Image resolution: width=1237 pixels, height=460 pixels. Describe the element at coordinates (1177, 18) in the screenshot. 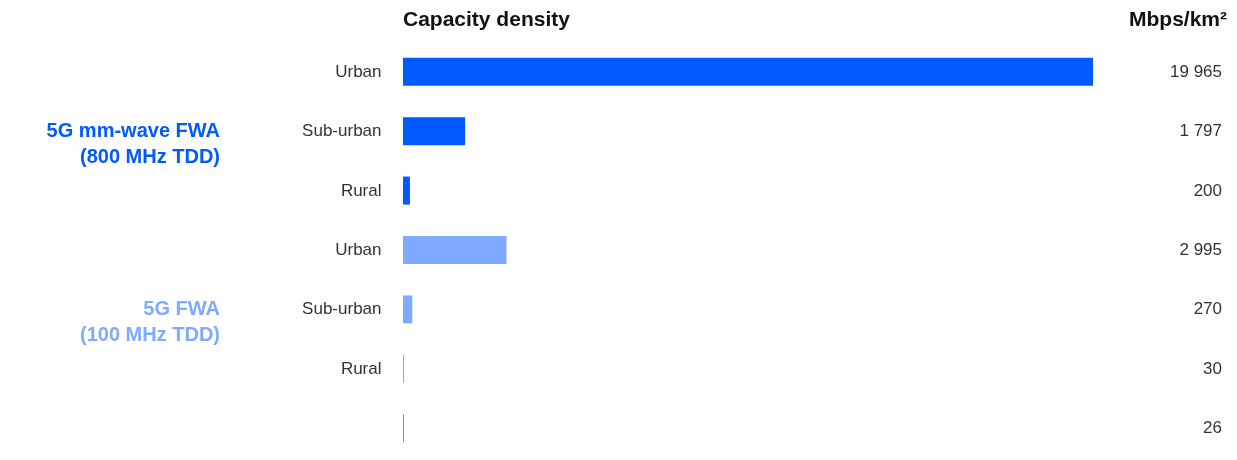

I see `x-axis-title: Mbps/km²` at that location.